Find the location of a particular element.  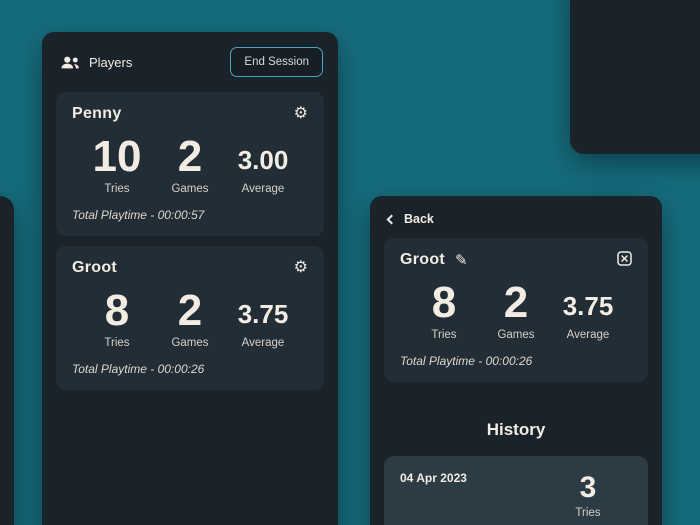

edit-pencil-icon: ✎ is located at coordinates (461, 260).